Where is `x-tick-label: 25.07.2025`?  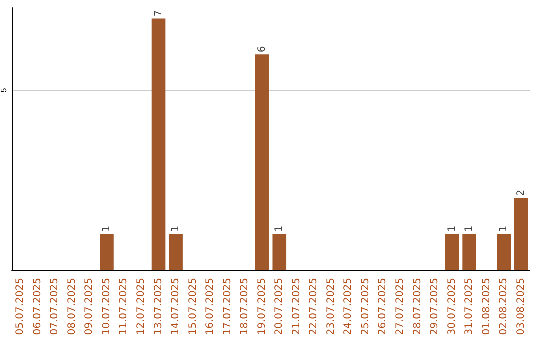 x-tick-label: 25.07.2025 is located at coordinates (366, 307).